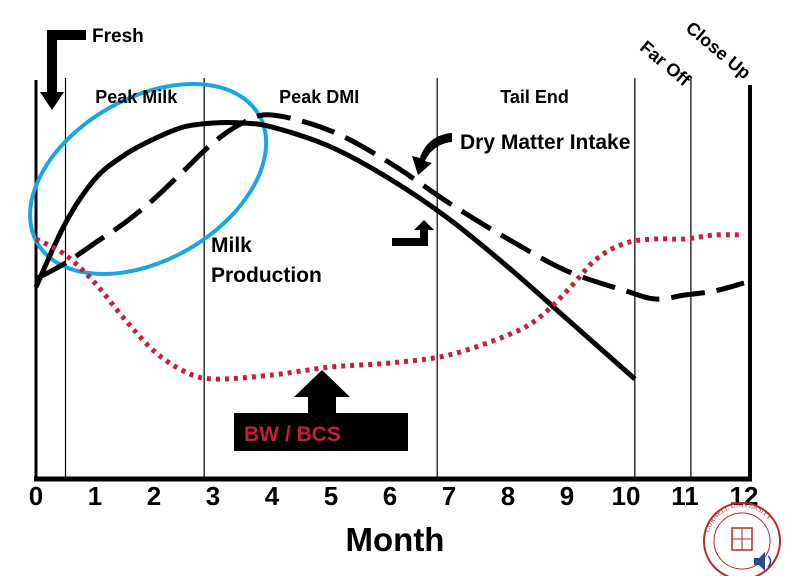  Describe the element at coordinates (390, 496) in the screenshot. I see `x-tick-6: 6` at that location.